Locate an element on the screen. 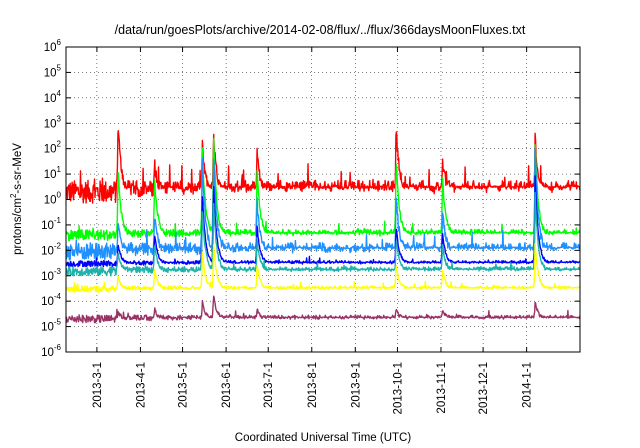 The height and width of the screenshot is (448, 640). y-tick-exponent: 6 is located at coordinates (59, 42).